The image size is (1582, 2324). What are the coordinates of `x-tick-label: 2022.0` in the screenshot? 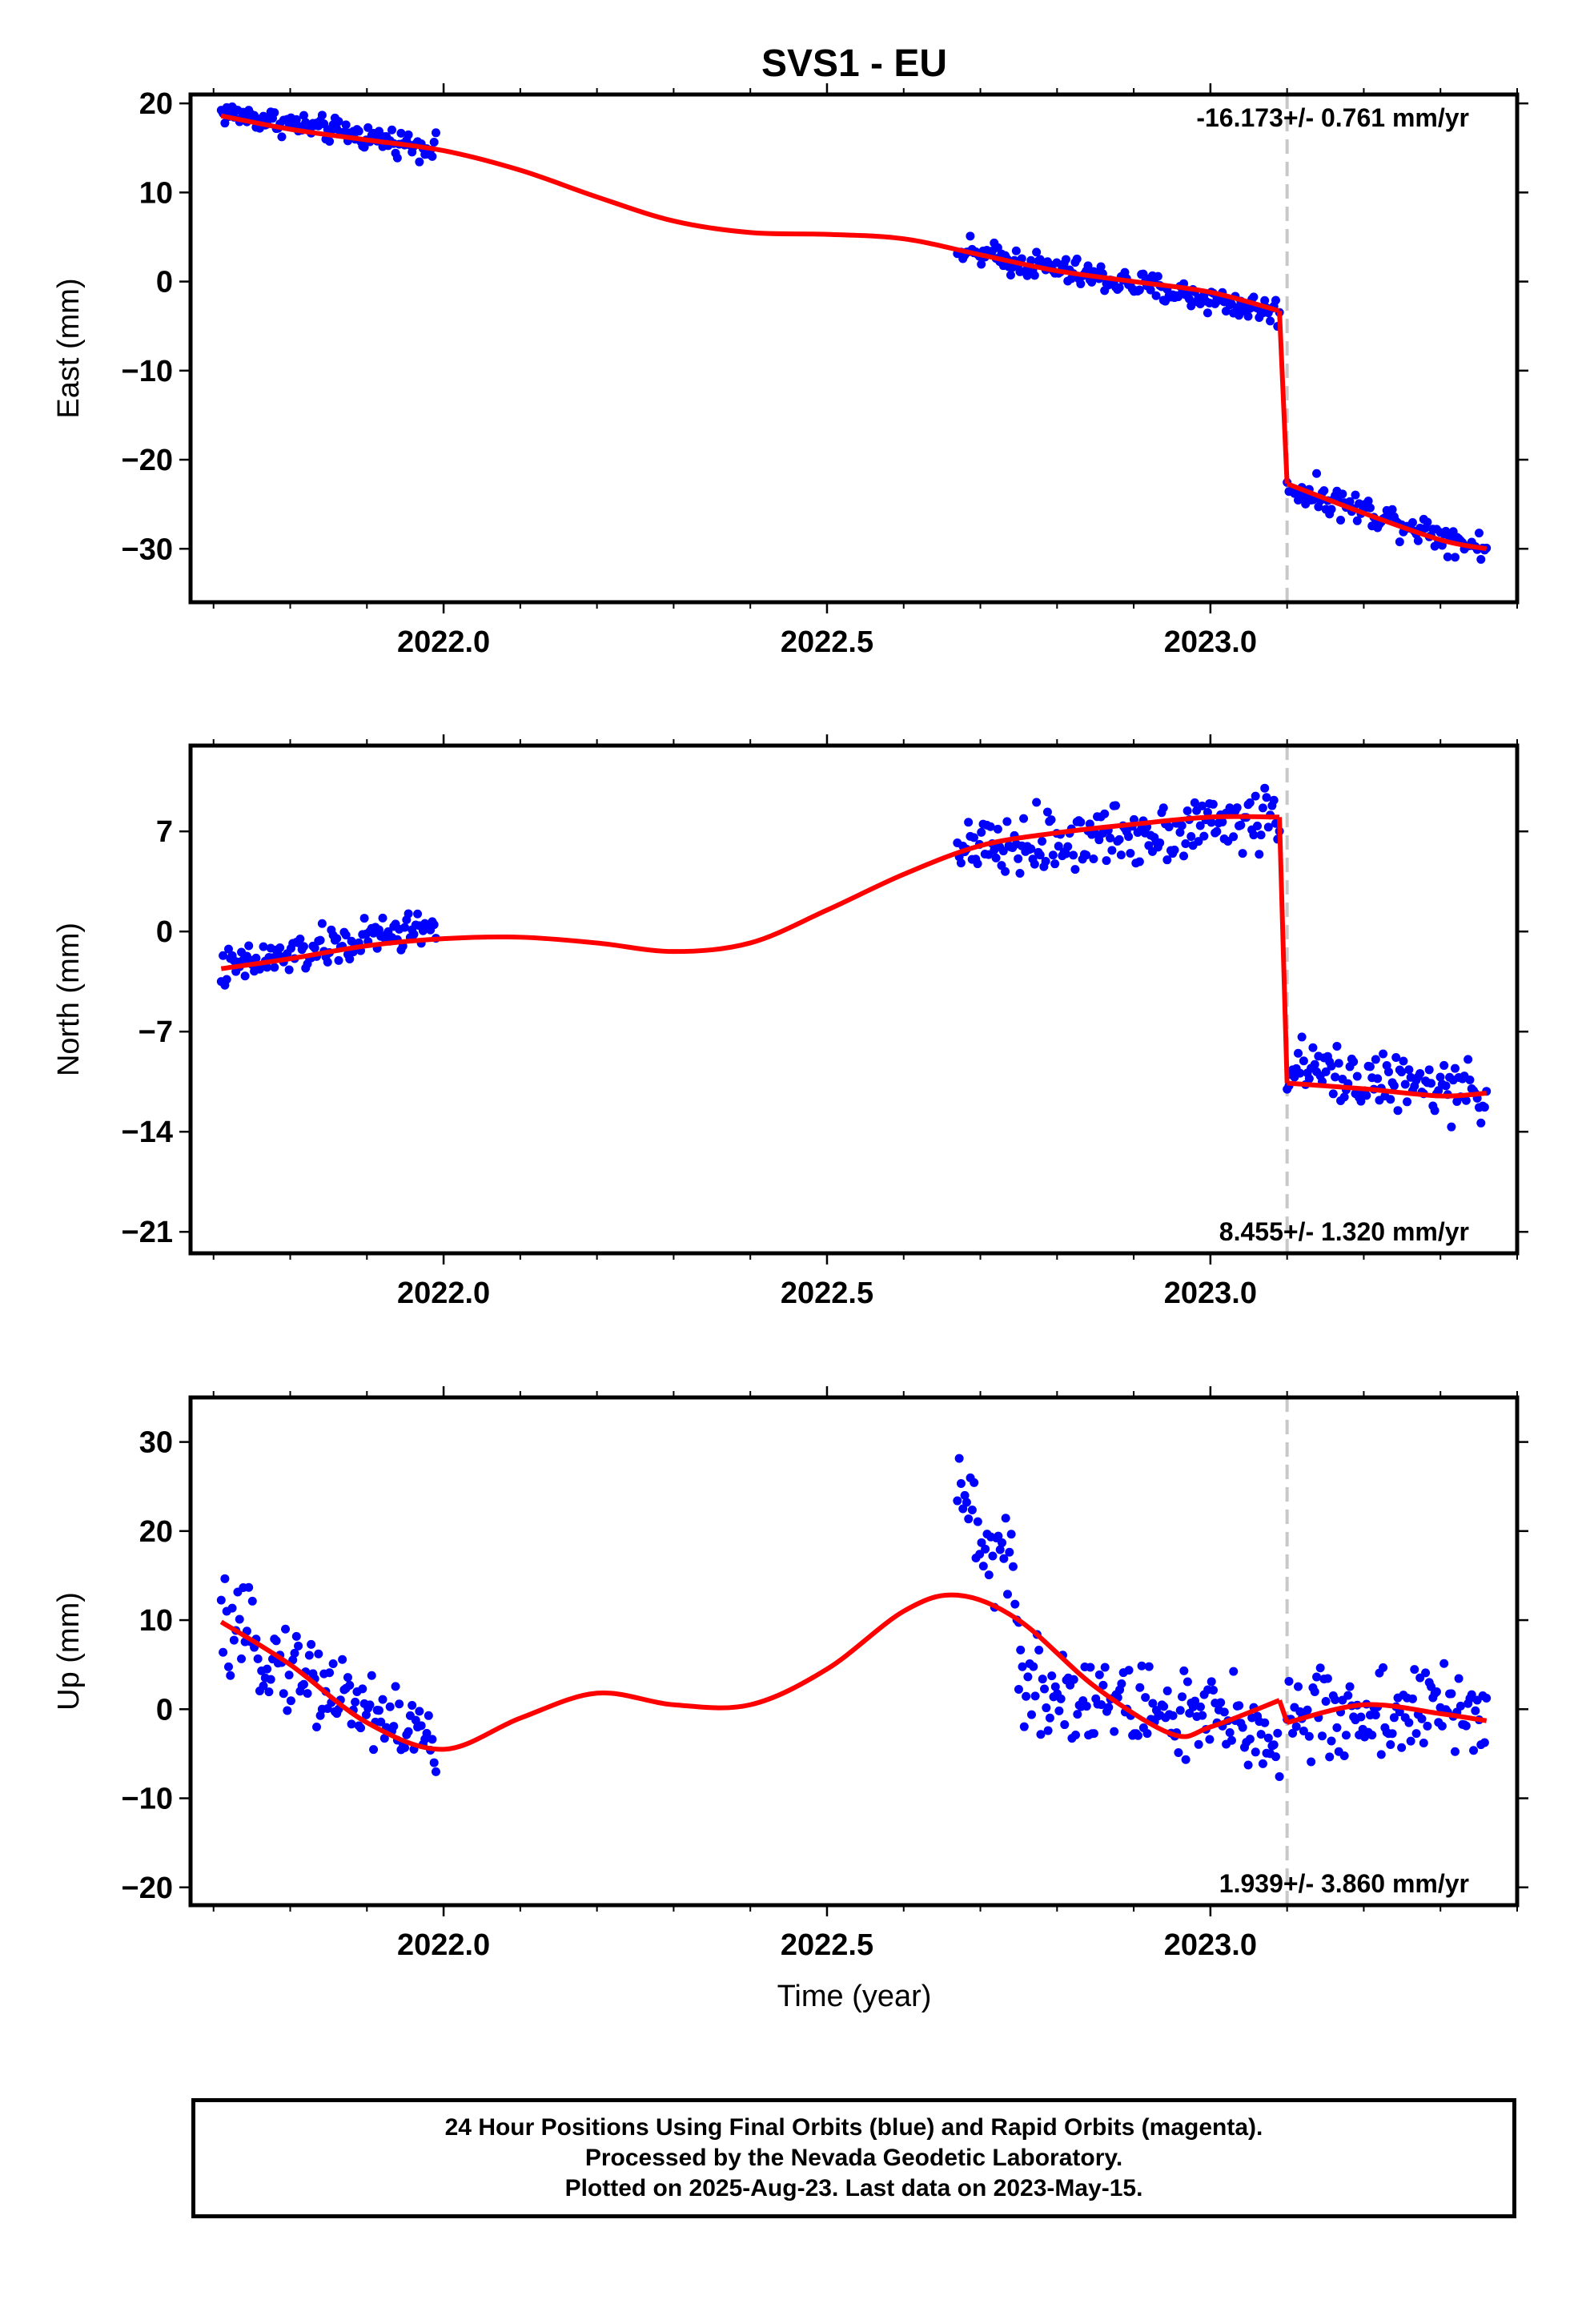 It's located at (444, 642).